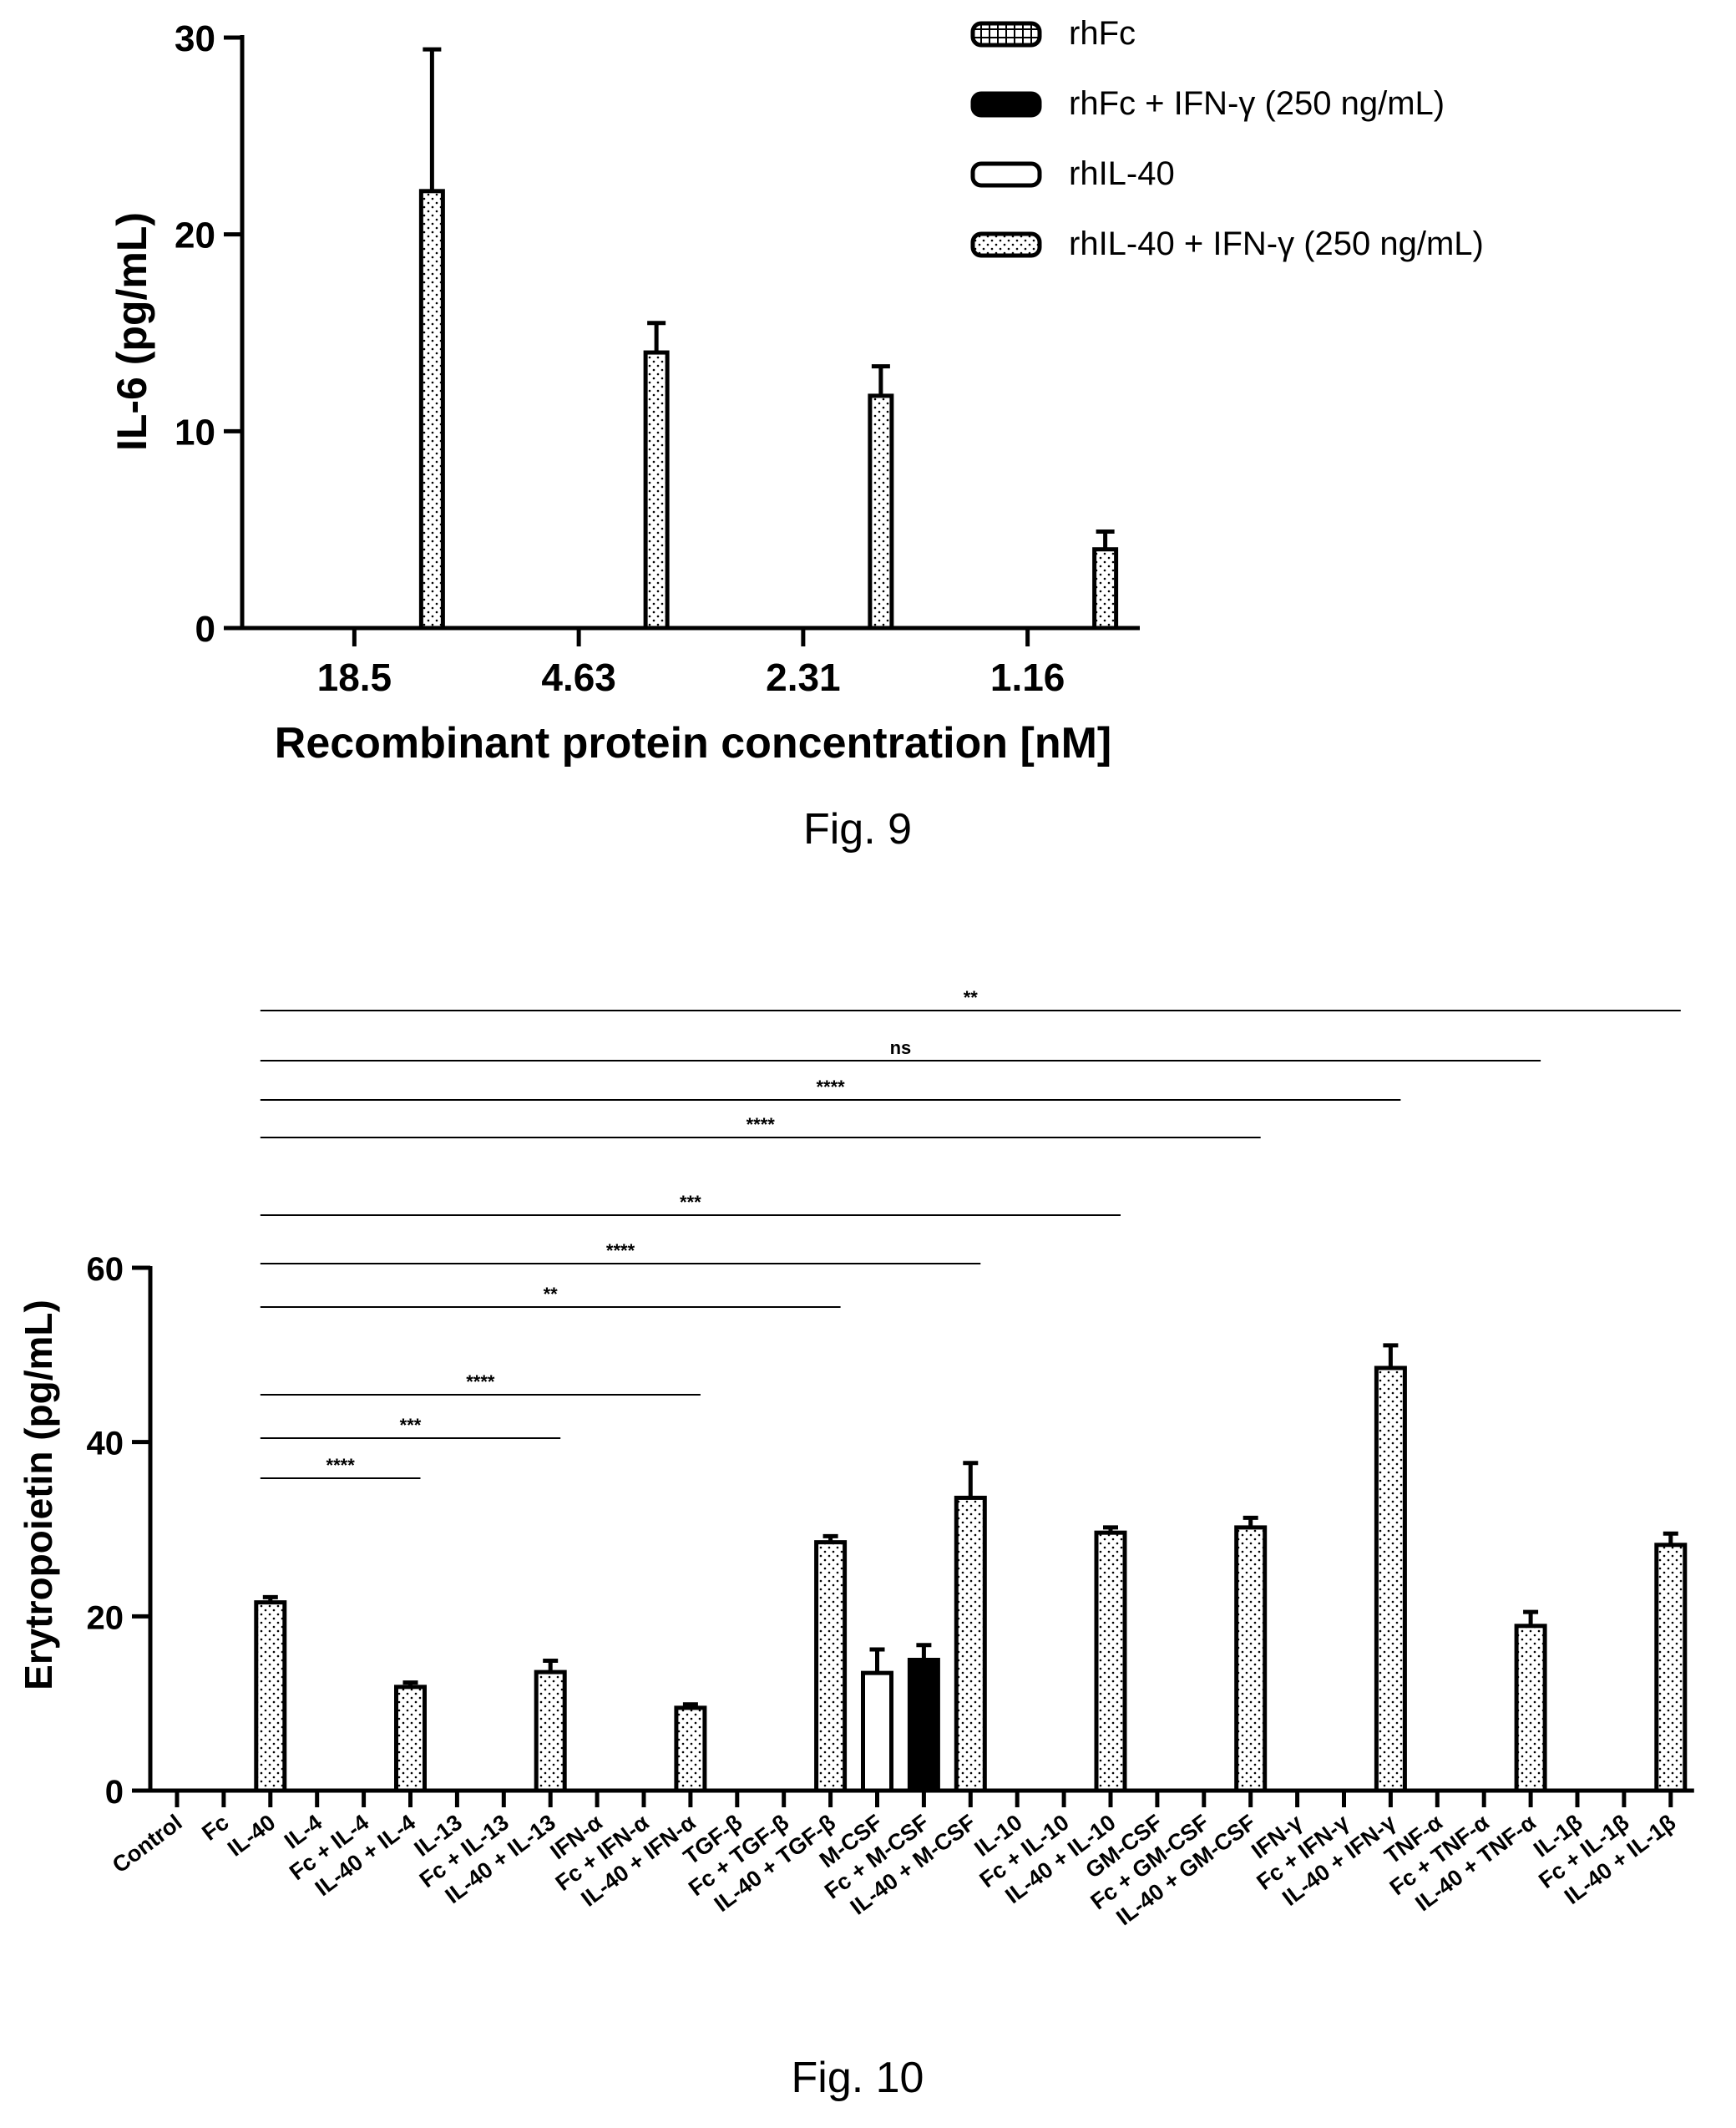 The height and width of the screenshot is (2128, 1736). I want to click on figure-9-caption: Fig. 9, so click(857, 829).